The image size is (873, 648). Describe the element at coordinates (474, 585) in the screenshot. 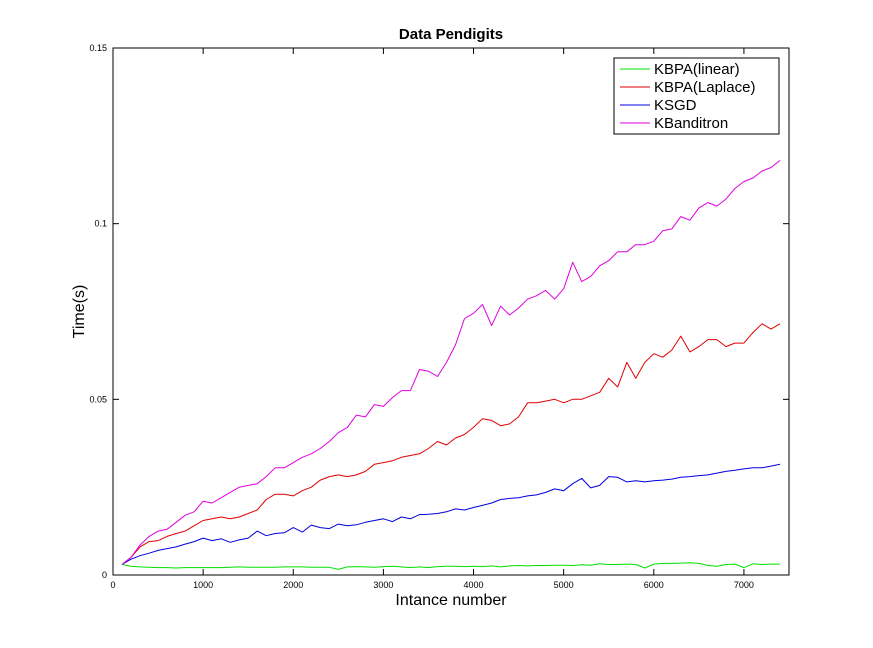

I see `x-tick-label: 4000` at that location.